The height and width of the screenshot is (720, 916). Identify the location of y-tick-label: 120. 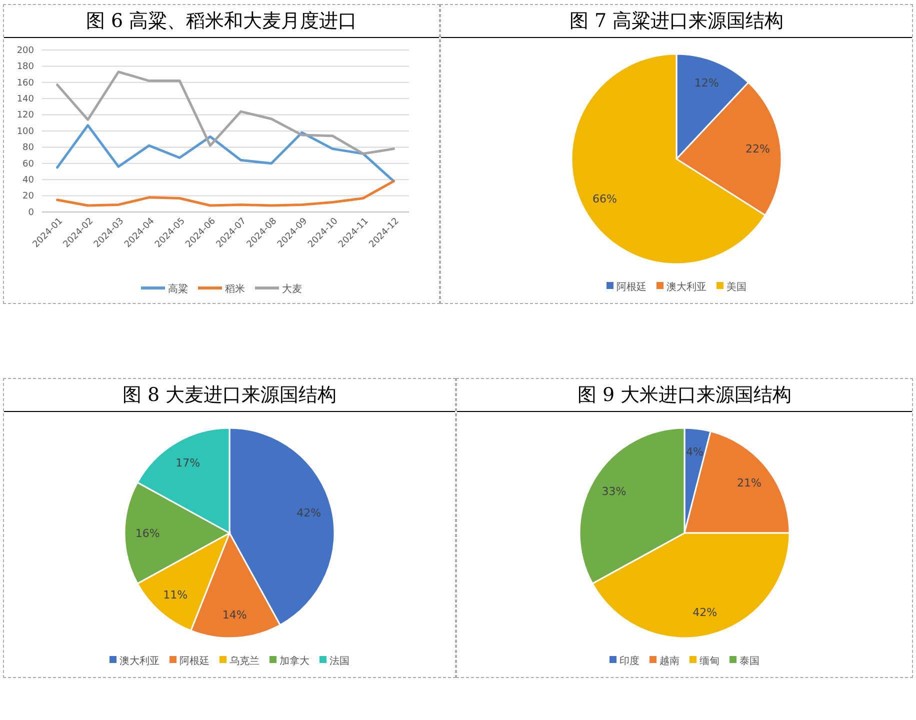
(25, 115).